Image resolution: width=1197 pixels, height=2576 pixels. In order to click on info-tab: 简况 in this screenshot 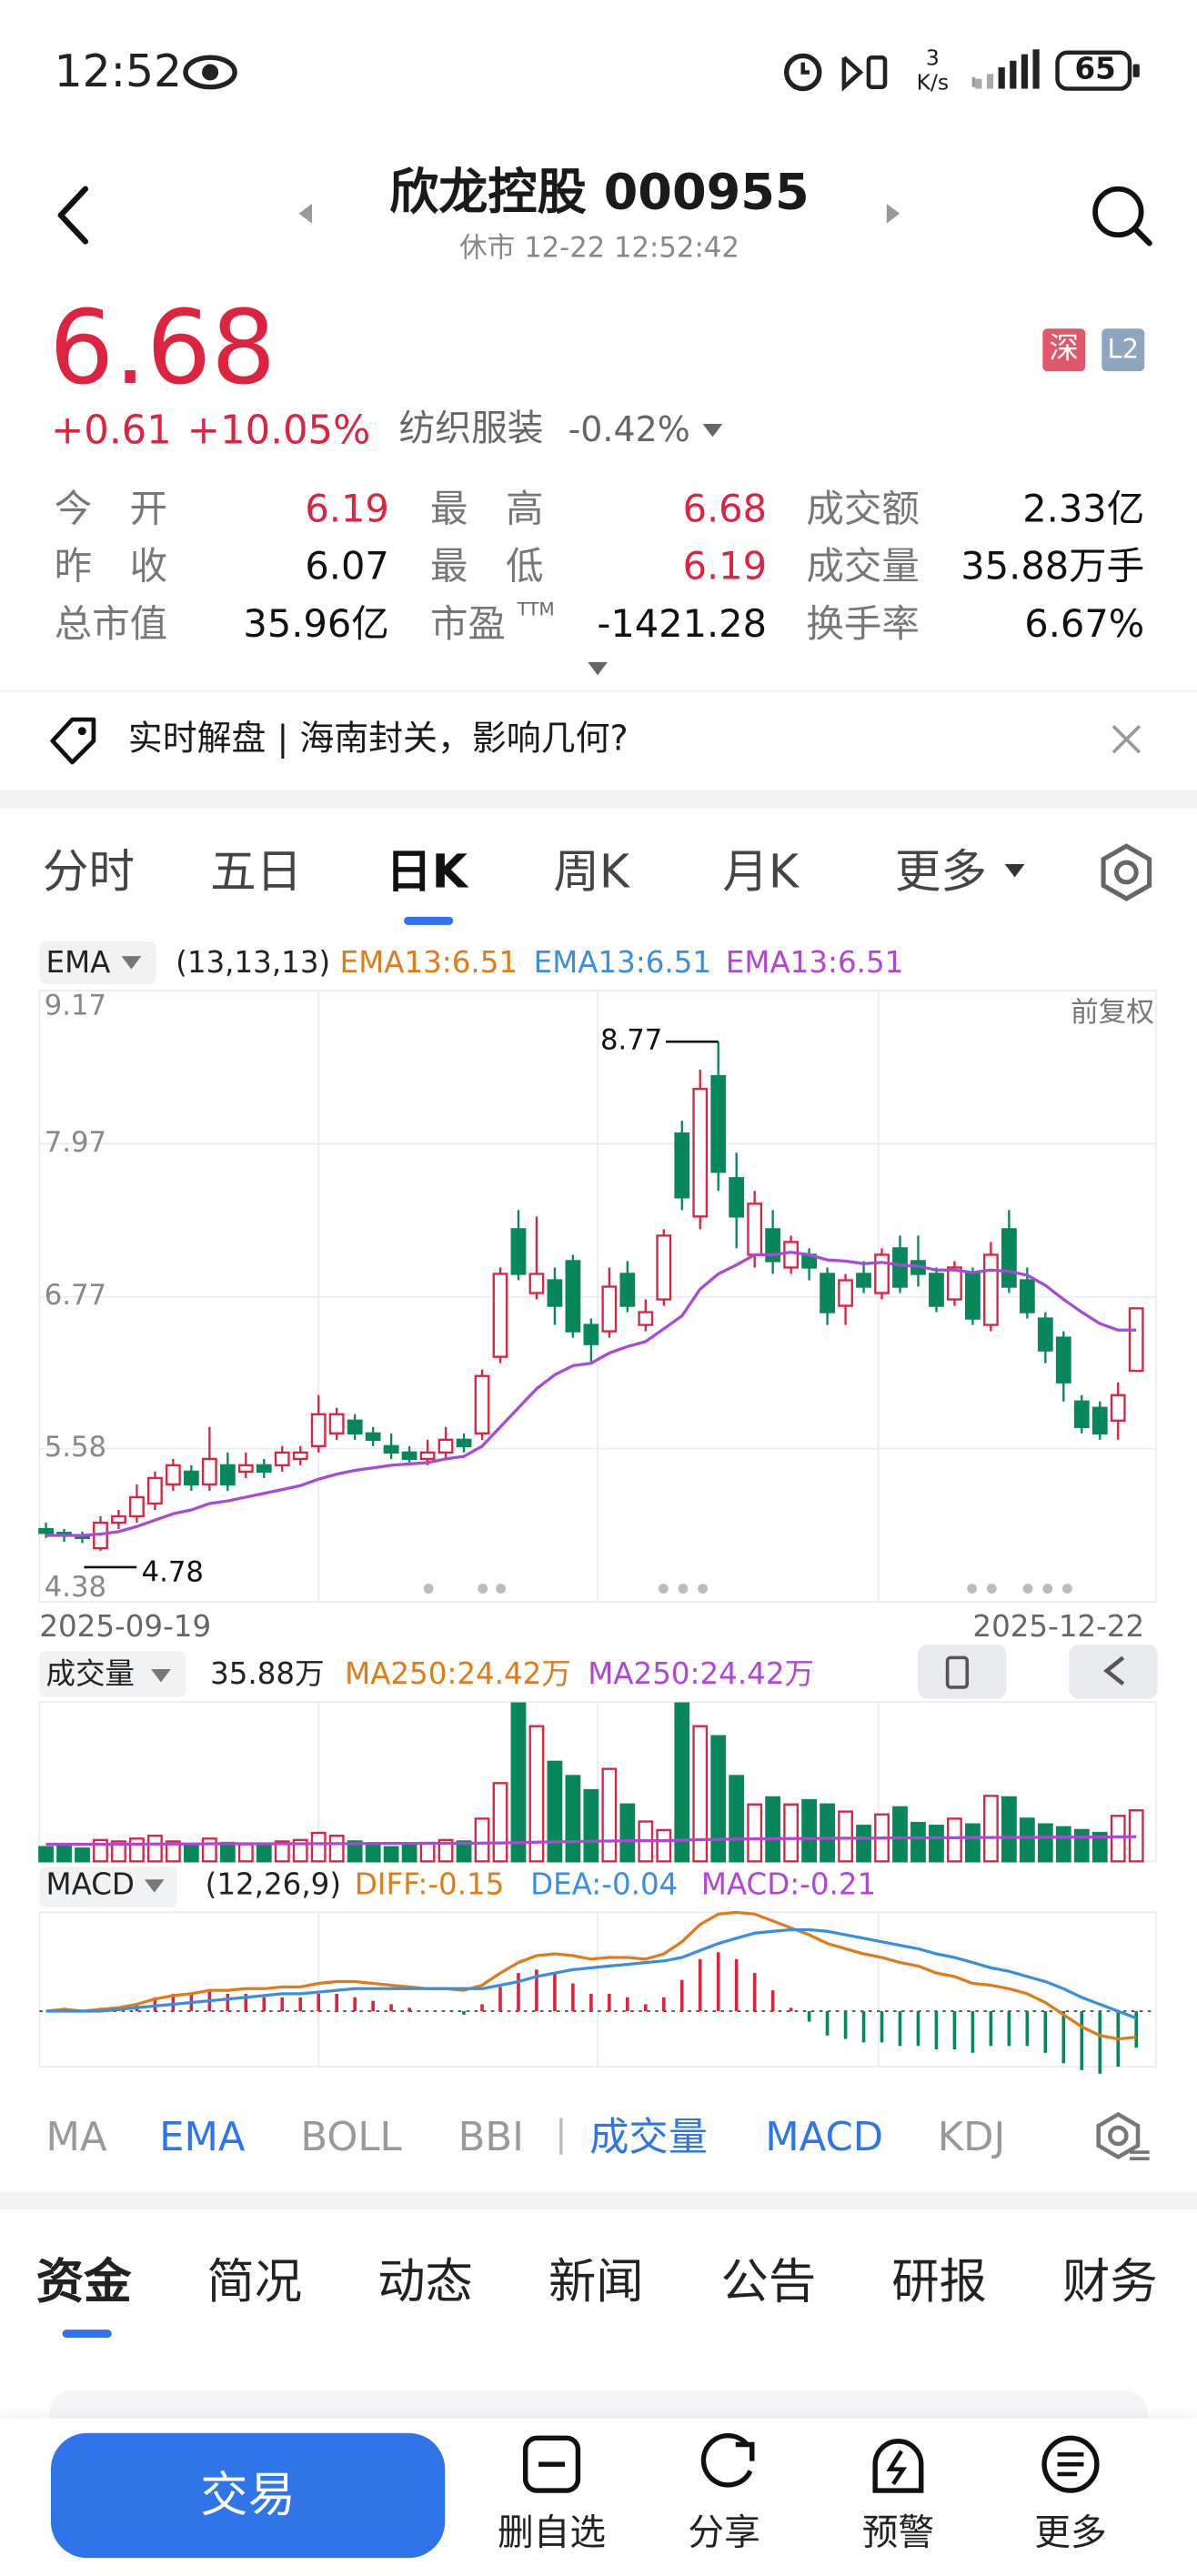, I will do `click(254, 2281)`.